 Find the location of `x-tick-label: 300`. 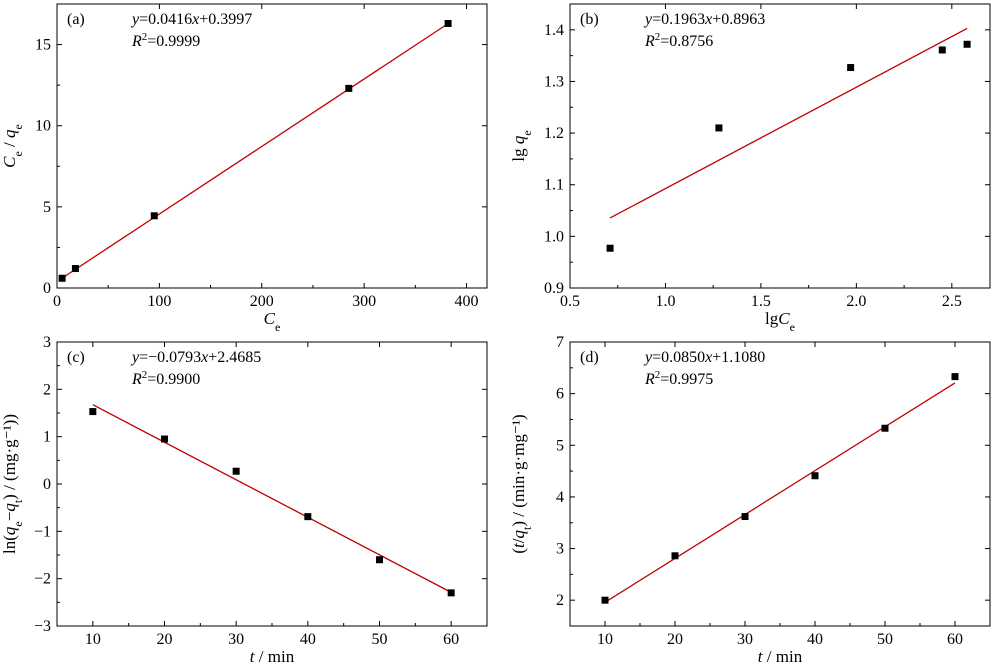

x-tick-label: 300 is located at coordinates (364, 301).